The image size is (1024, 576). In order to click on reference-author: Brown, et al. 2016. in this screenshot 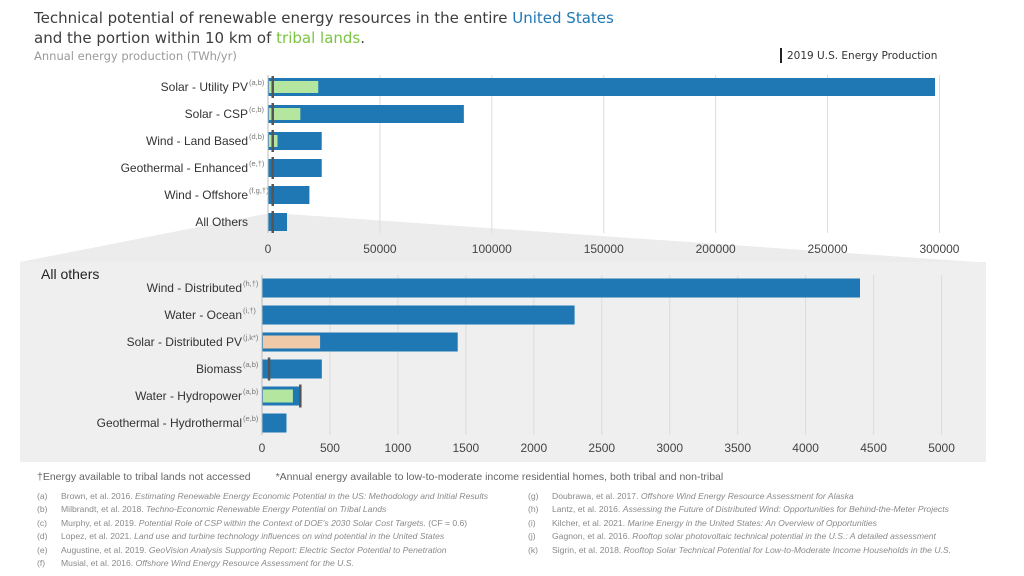, I will do `click(98, 496)`.